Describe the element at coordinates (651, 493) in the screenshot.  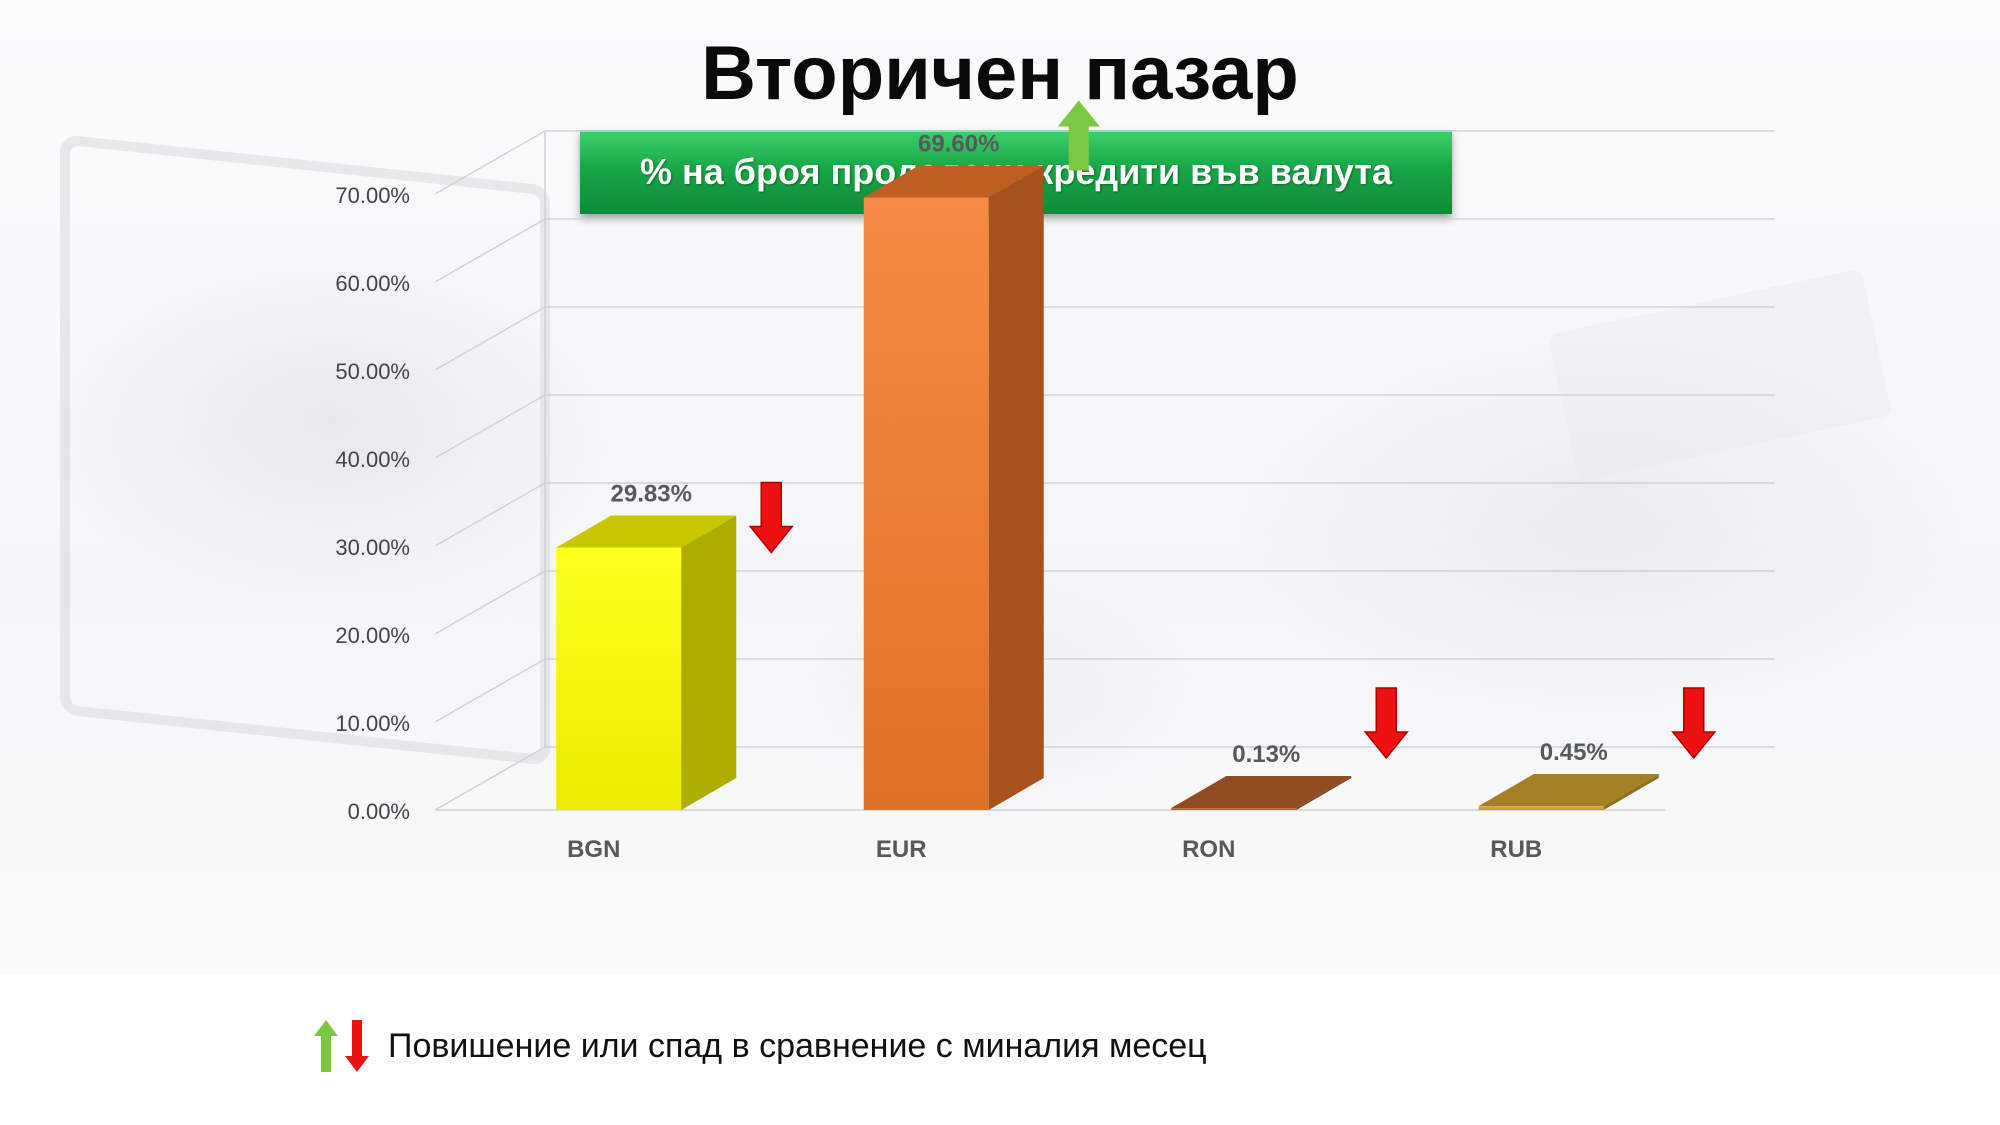
I see `data-label-bgn: 29.83%` at that location.